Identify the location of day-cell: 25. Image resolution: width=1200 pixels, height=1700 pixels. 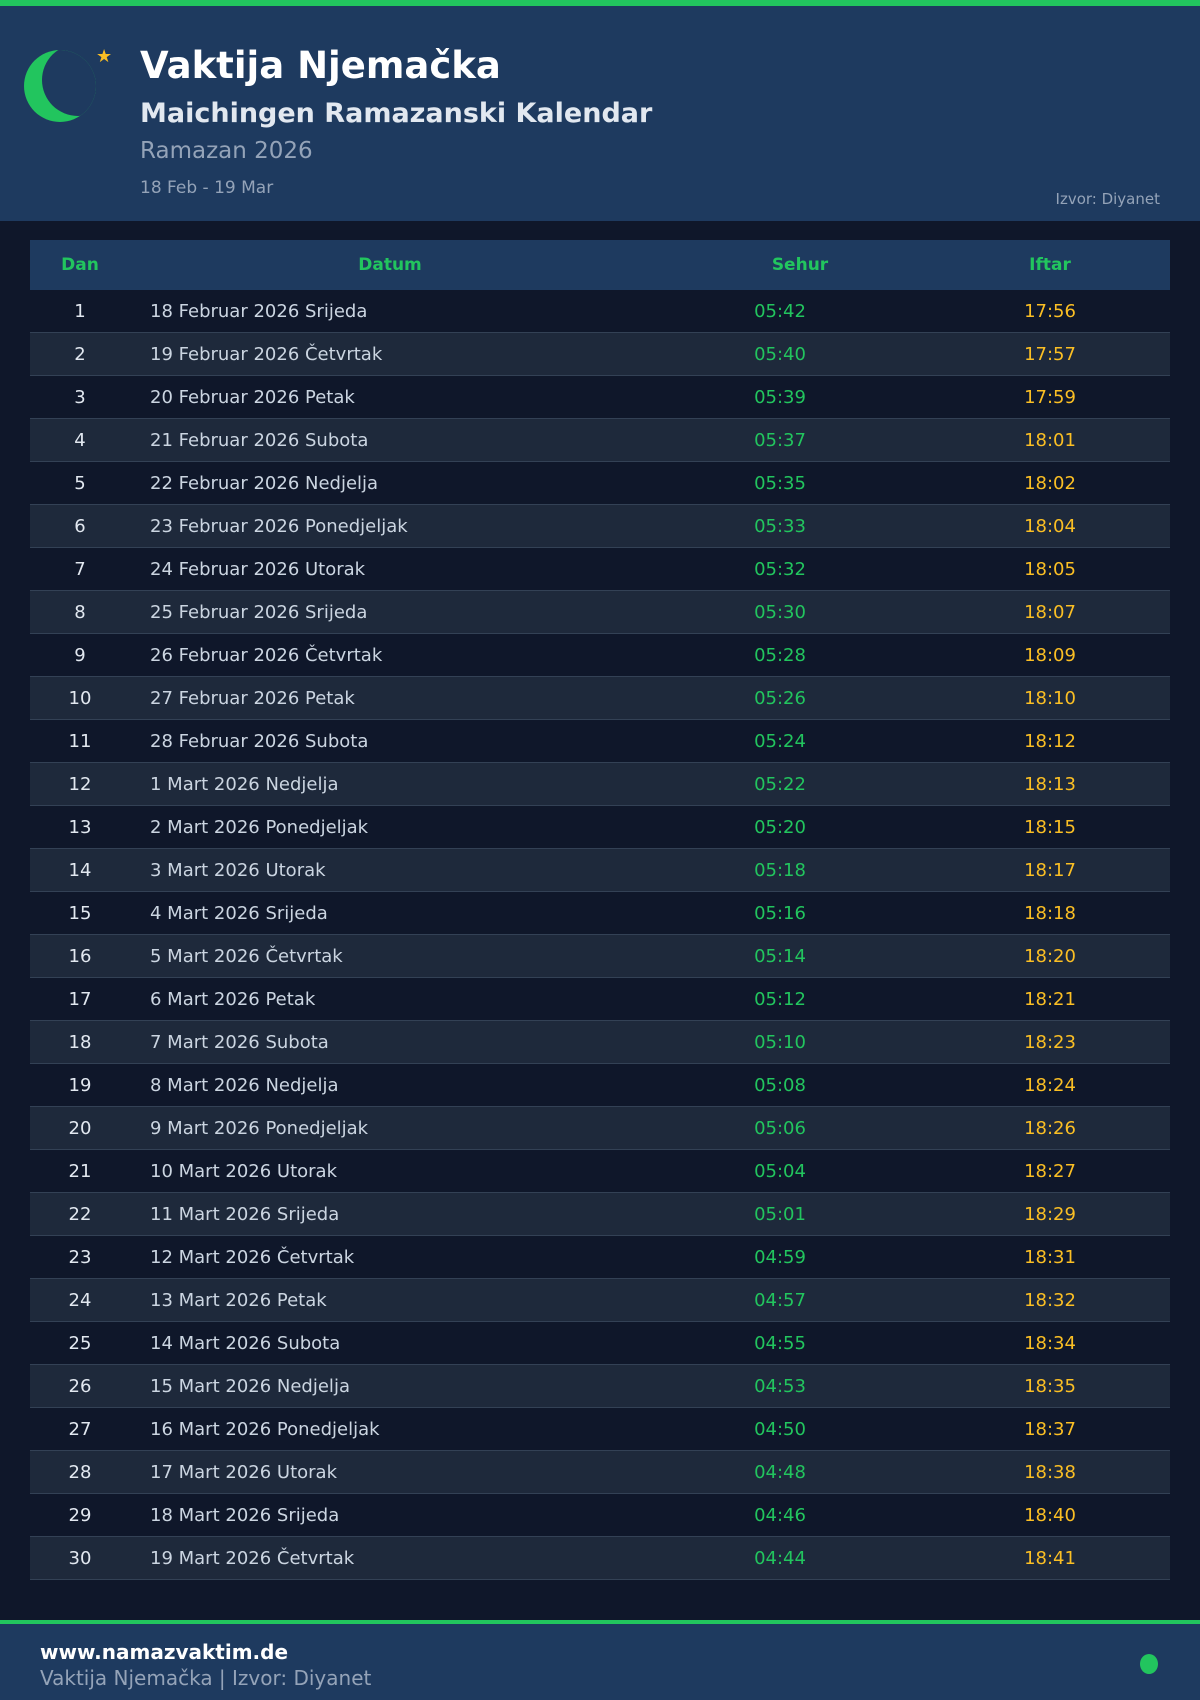
(80, 1343).